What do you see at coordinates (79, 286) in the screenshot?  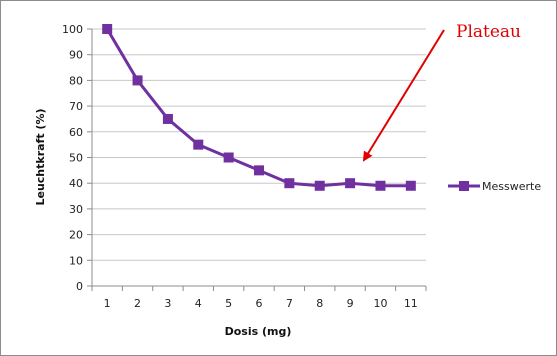 I see `y-tick-label-0: 0` at bounding box center [79, 286].